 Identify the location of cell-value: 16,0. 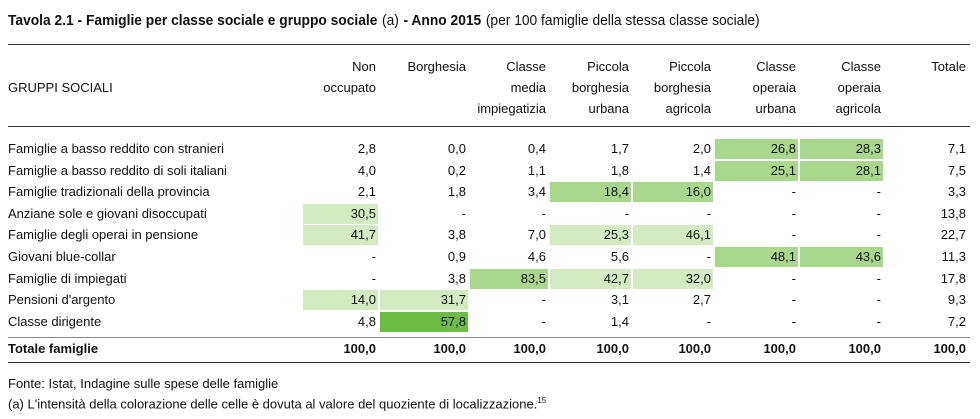
(698, 192).